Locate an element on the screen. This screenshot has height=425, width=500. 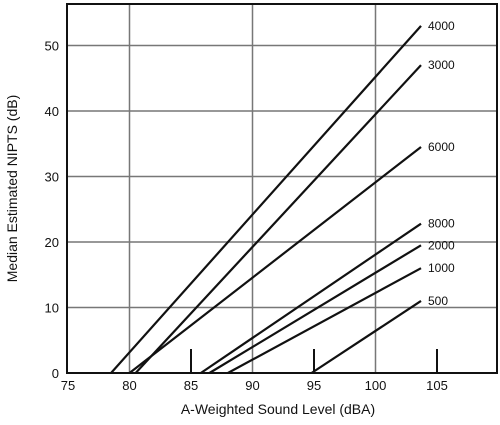
y-tick-labels: 0 10 20 30 40 50 is located at coordinates (52, 210).